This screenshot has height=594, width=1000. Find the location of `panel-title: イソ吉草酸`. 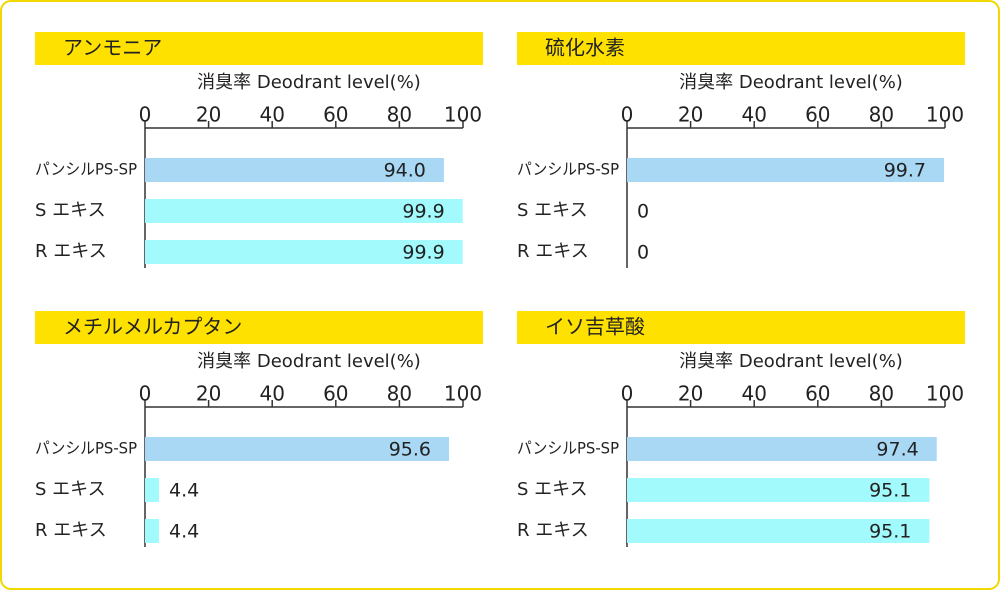

panel-title: イソ吉草酸 is located at coordinates (595, 327).